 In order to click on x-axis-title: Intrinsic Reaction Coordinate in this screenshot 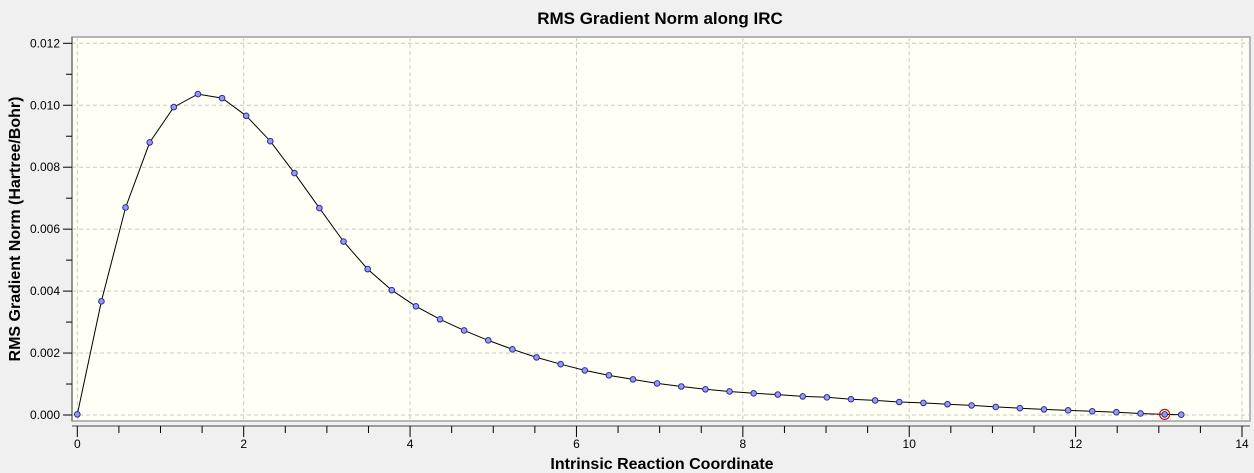, I will do `click(661, 464)`.